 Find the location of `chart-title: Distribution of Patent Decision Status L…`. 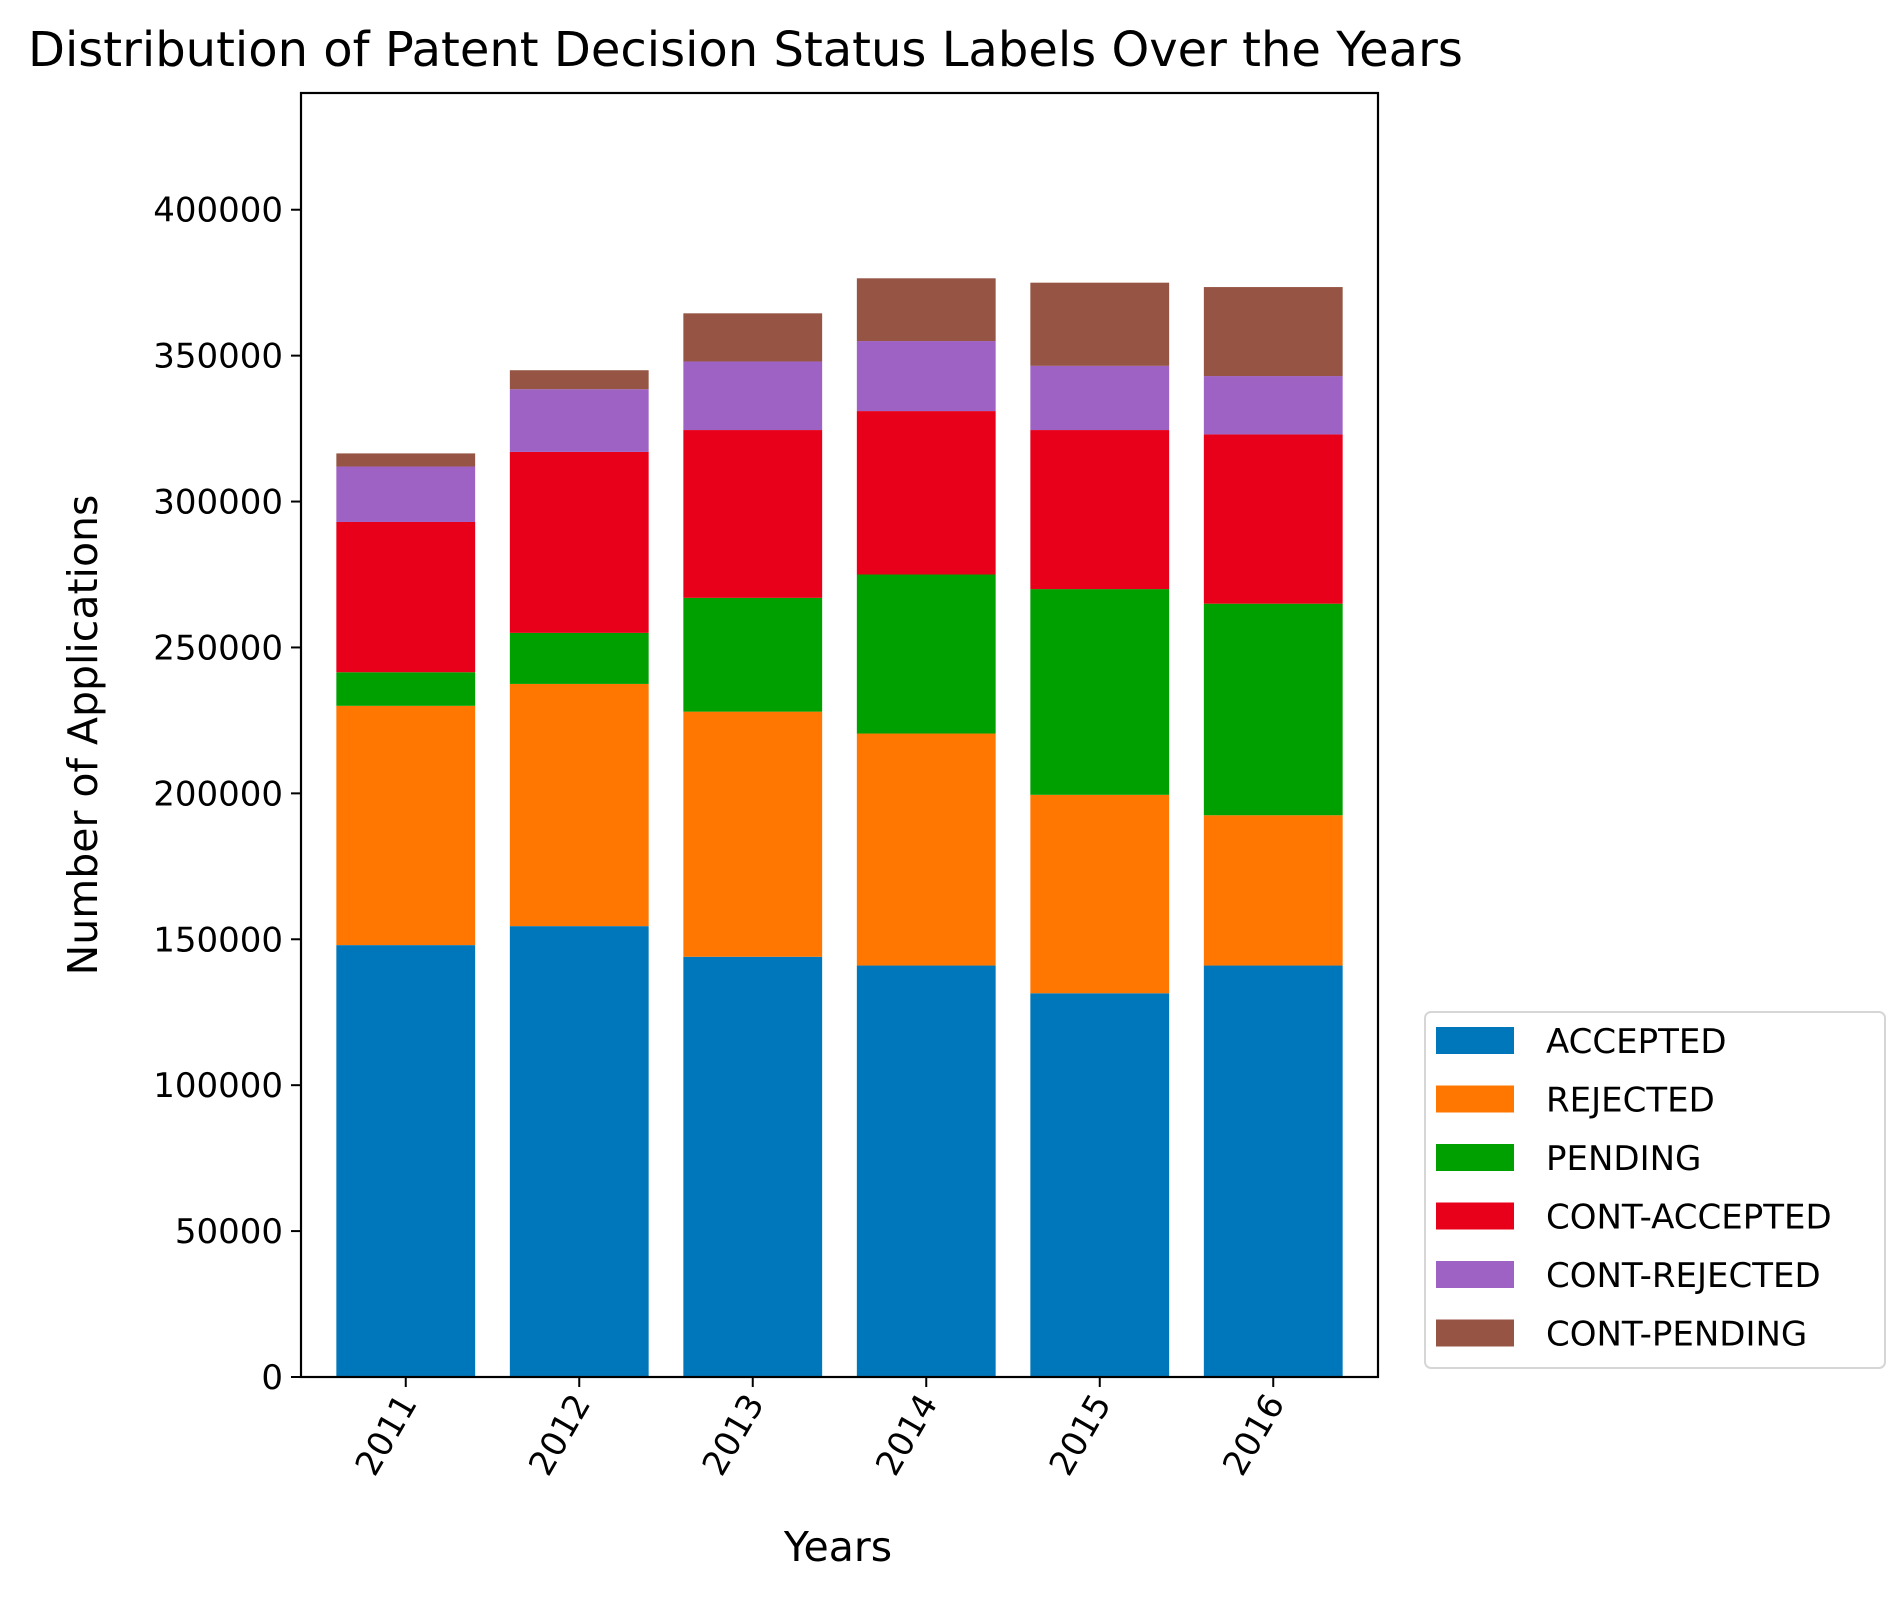

chart-title: Distribution of Patent Decision Status L… is located at coordinates (745, 50).